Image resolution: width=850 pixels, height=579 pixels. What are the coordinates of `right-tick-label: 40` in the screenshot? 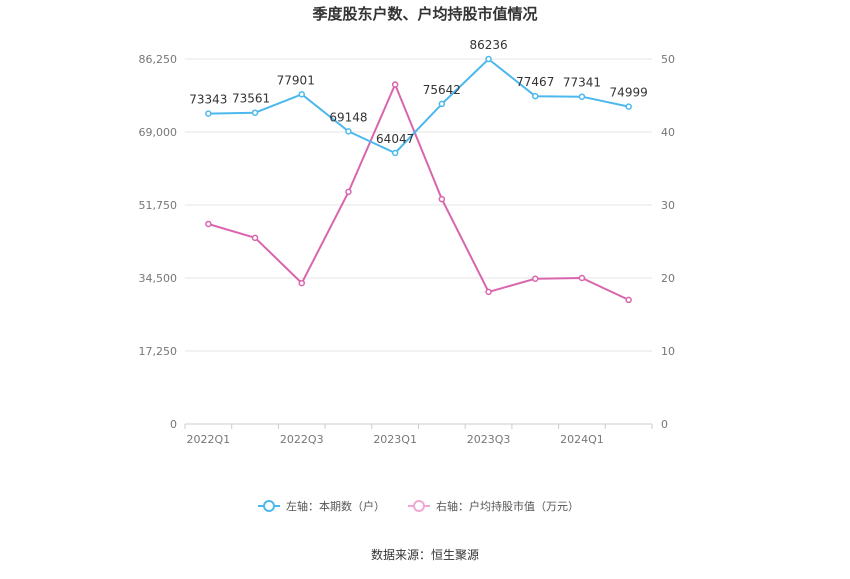 It's located at (668, 132).